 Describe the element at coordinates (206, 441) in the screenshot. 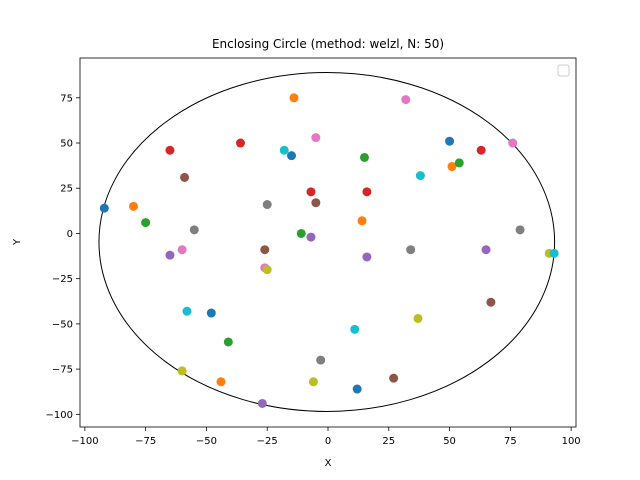

I see `x-tick-label: −50` at that location.